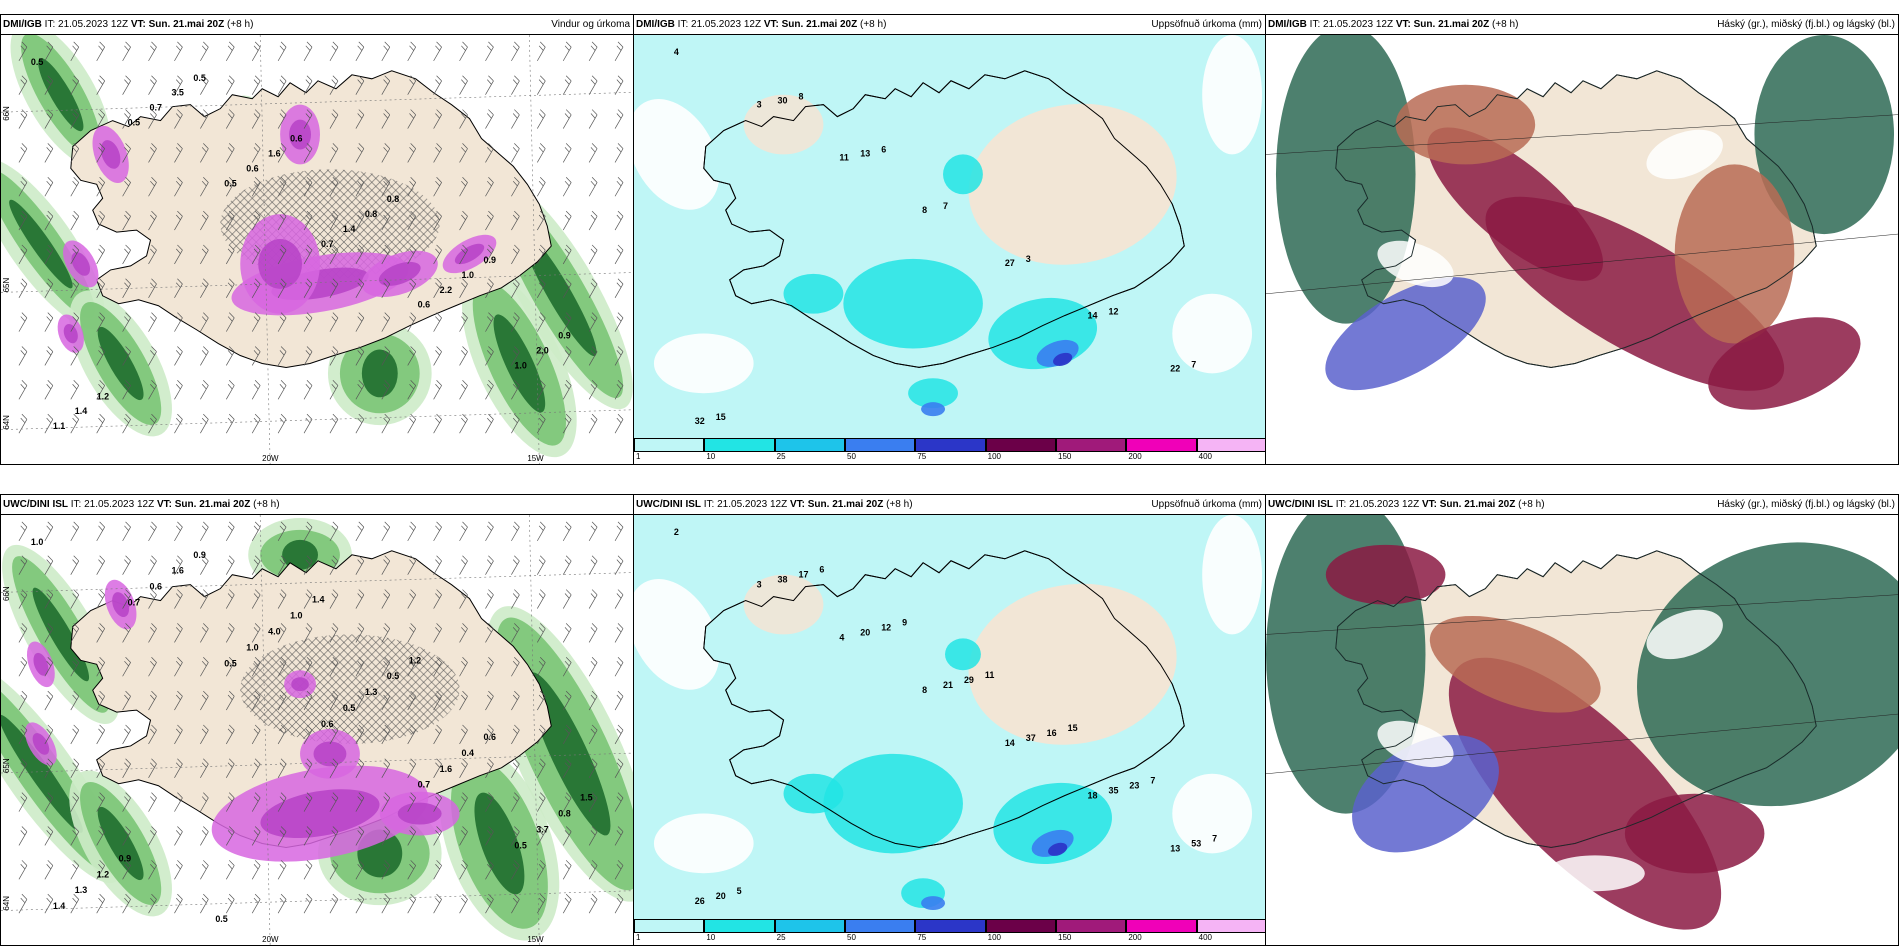 This screenshot has height=950, width=1900. I want to click on precip-value-label: 1.1, so click(59, 426).